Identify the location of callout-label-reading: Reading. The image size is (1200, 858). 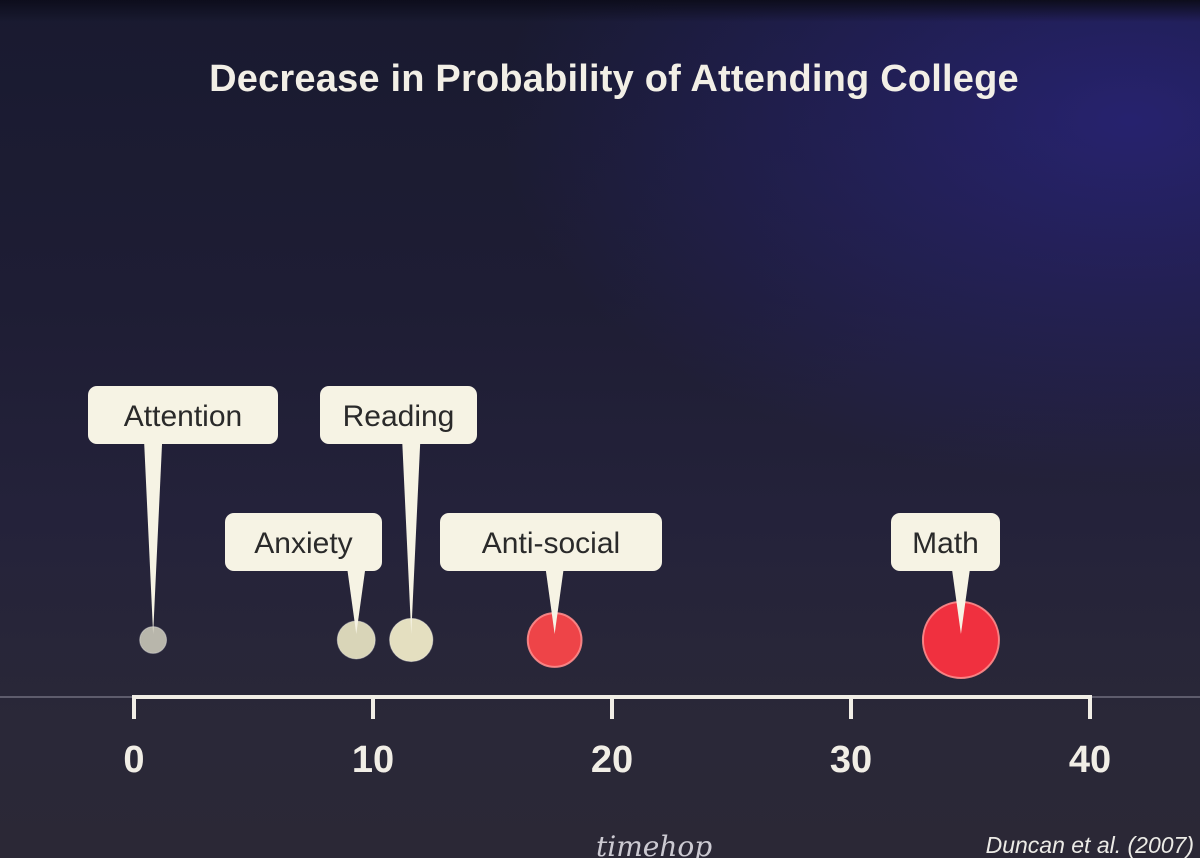
(399, 416).